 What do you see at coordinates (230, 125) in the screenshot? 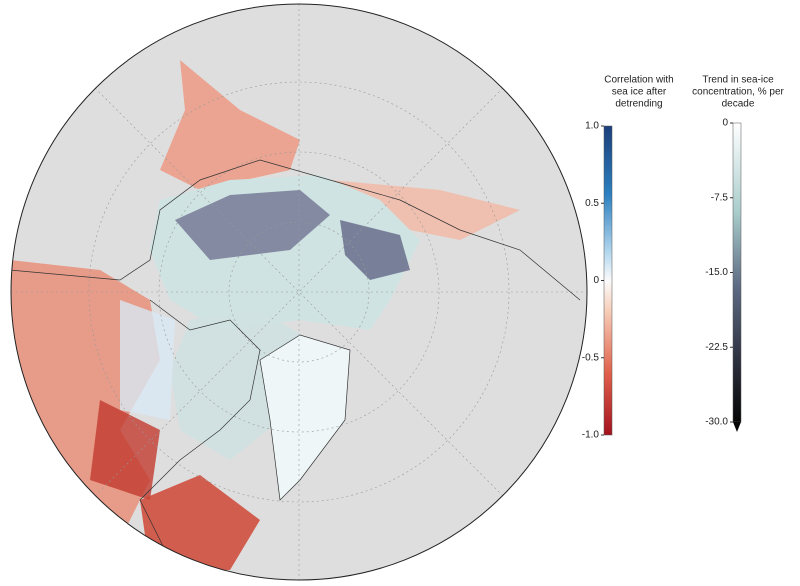
I see `red-anomaly-north` at bounding box center [230, 125].